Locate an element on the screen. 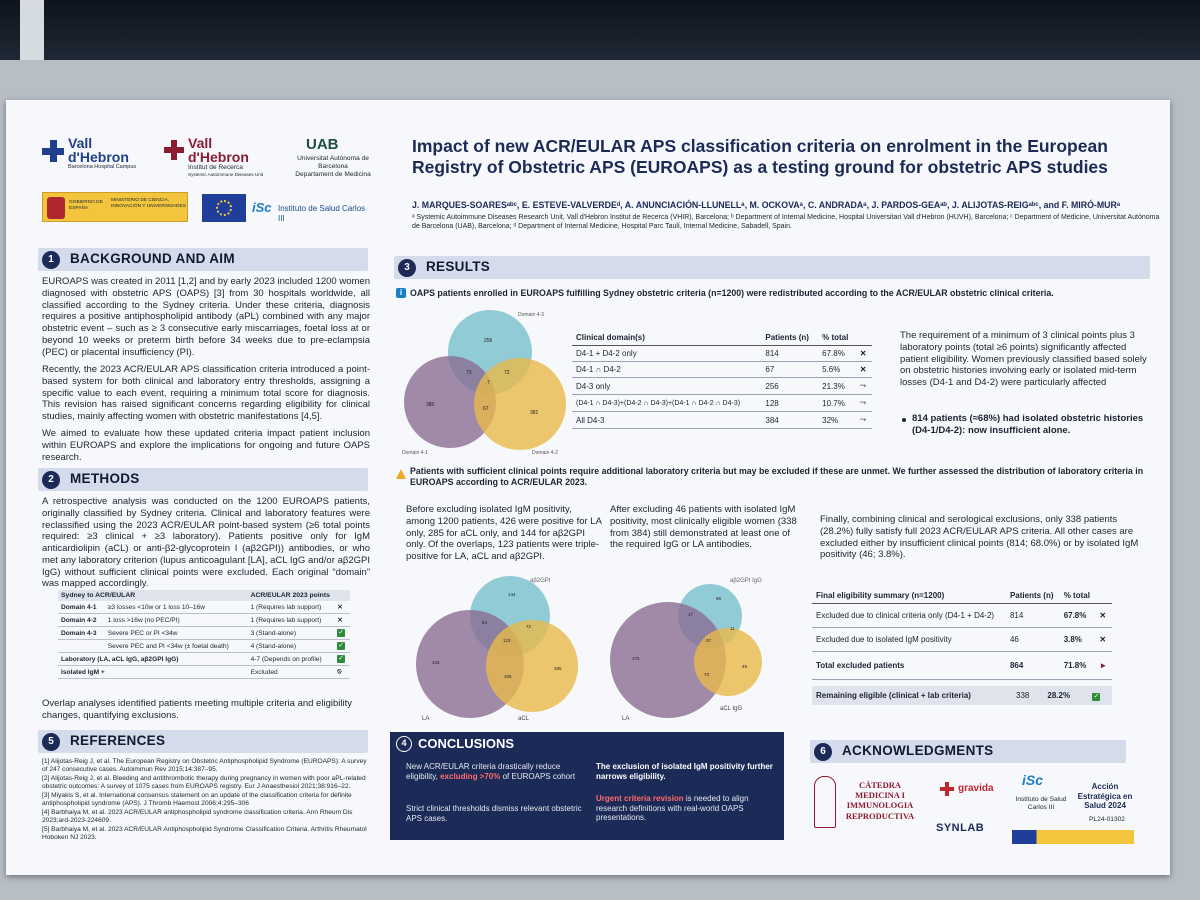 The image size is (1200, 900). grant-code: PL24-01302 is located at coordinates (1107, 819).